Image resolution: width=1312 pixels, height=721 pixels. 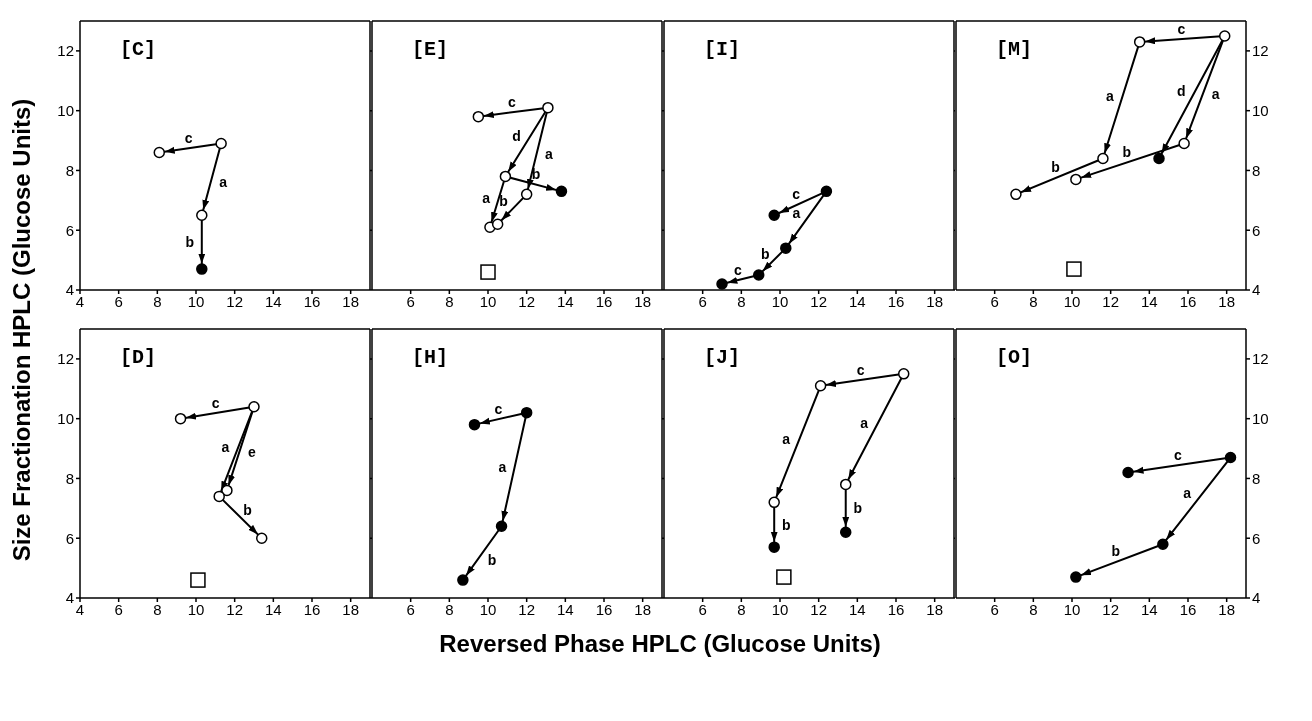 What do you see at coordinates (22, 330) in the screenshot?
I see `y-axis-title: Size Fractionation HPLC (Glucose Units)` at bounding box center [22, 330].